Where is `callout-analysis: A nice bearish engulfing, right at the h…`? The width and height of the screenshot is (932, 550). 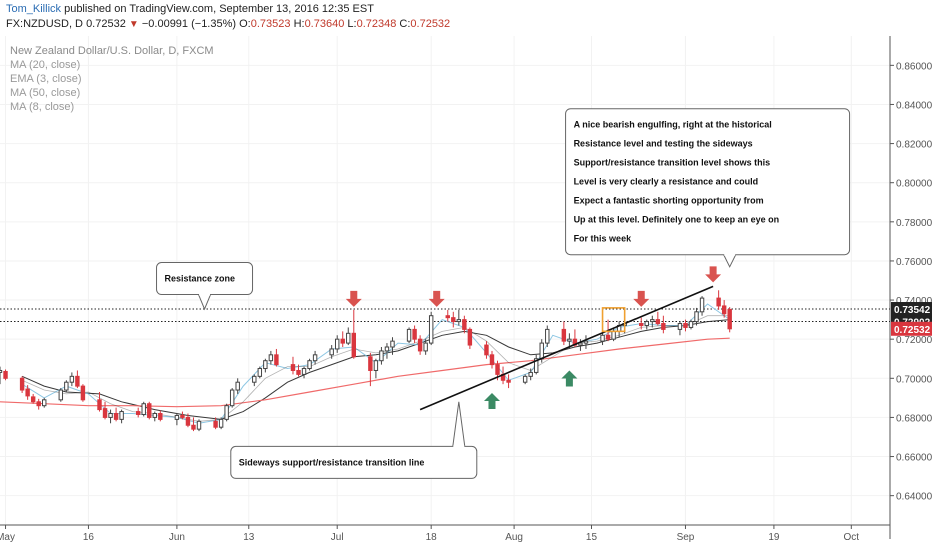
callout-analysis: A nice bearish engulfing, right at the h… is located at coordinates (708, 188).